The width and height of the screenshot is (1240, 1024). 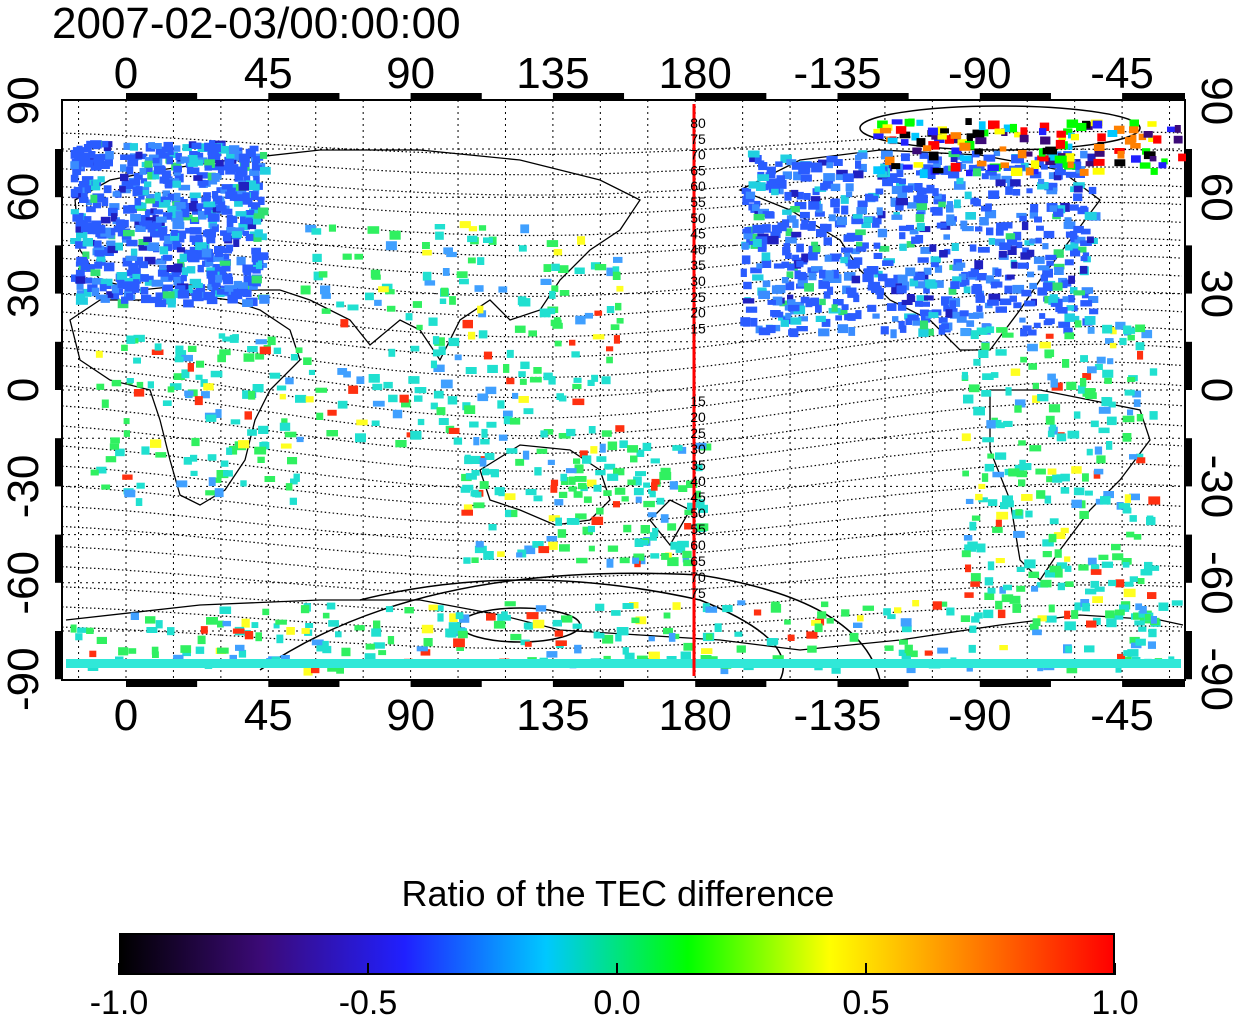 I want to click on mag-pole-contour, so click(x=570, y=626).